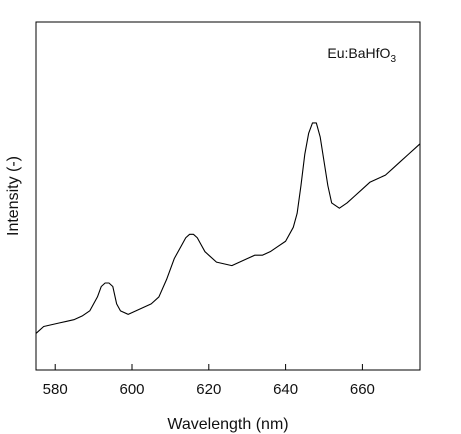 The height and width of the screenshot is (434, 461). Describe the element at coordinates (358, 53) in the screenshot. I see `annotation-base: Eu:BaHfO` at that location.